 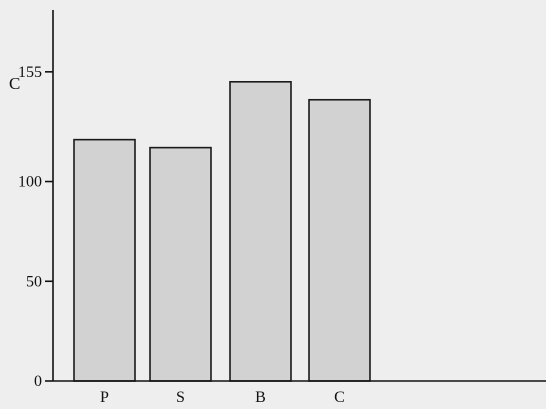 I want to click on x-tick-label-b: B, so click(x=260, y=397).